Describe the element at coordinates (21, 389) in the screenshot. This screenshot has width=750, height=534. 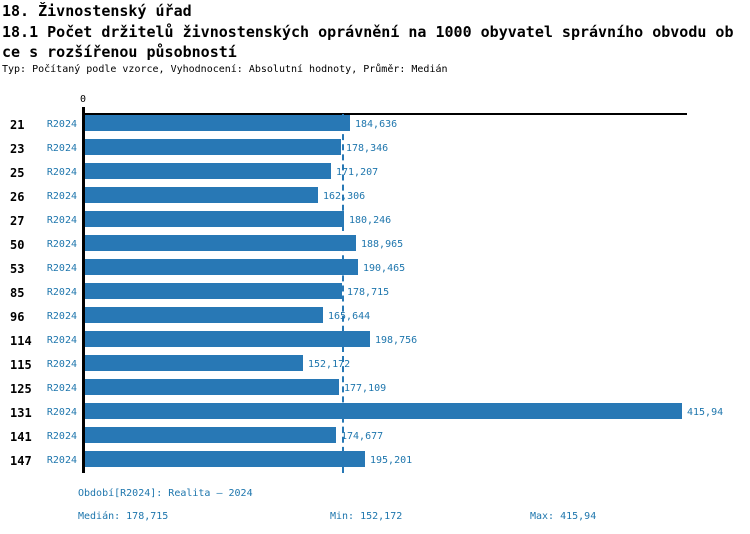
I see `row-id-label: 125` at that location.